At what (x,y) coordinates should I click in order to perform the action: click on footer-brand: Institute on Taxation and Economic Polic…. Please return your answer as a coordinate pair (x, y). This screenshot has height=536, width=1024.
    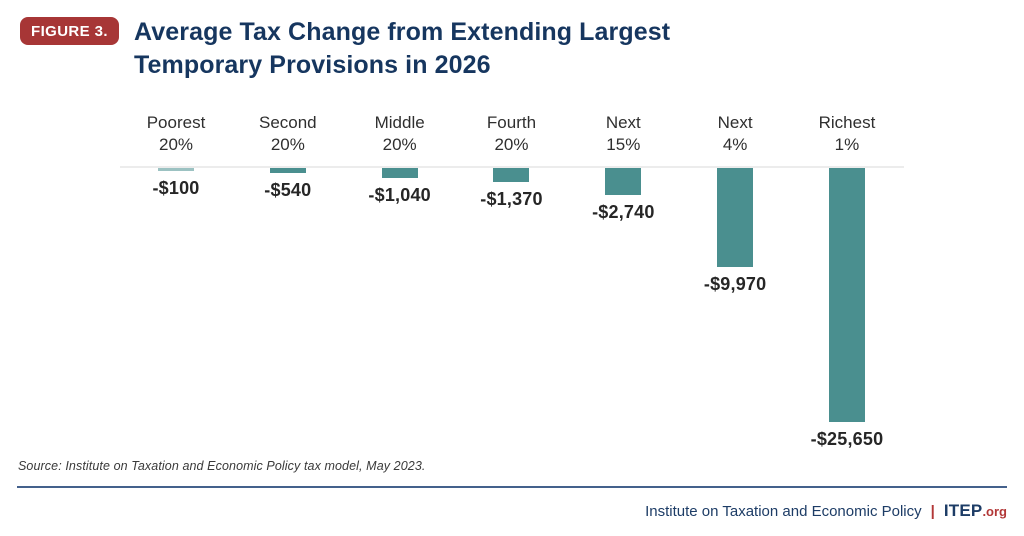
    Looking at the image, I should click on (826, 511).